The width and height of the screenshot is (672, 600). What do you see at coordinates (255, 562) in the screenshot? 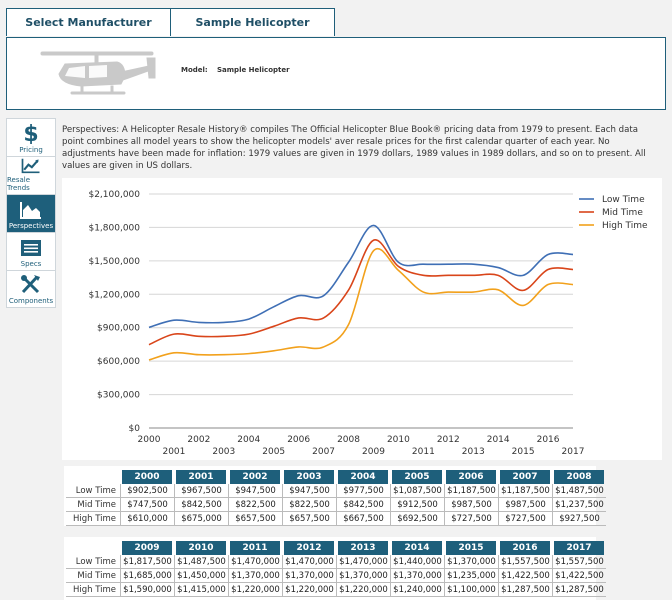
I see `price-cell: $1,470,000` at bounding box center [255, 562].